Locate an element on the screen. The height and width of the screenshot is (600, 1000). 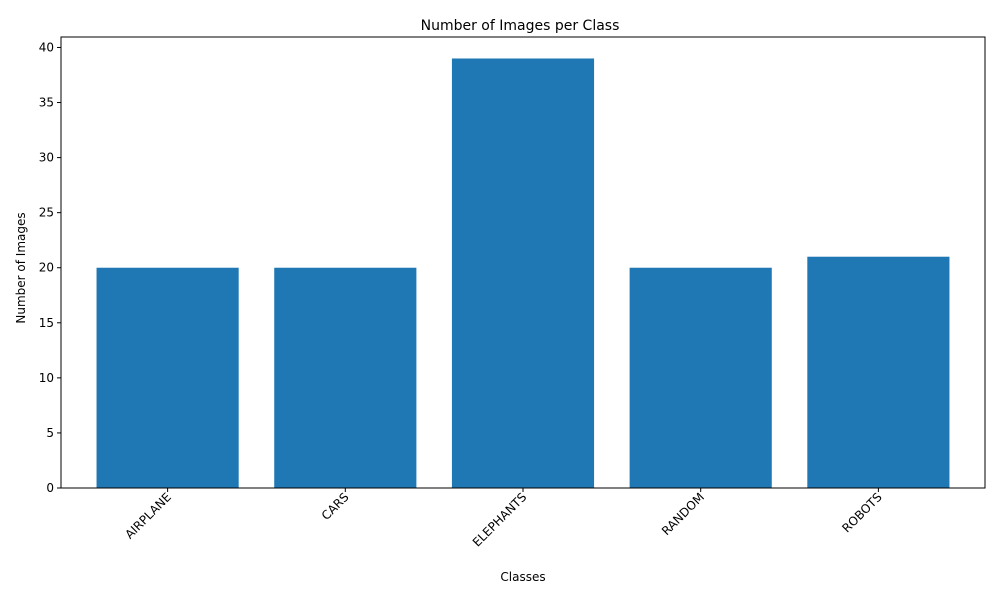
x-tick-label: ELEPHANTS is located at coordinates (500, 520).